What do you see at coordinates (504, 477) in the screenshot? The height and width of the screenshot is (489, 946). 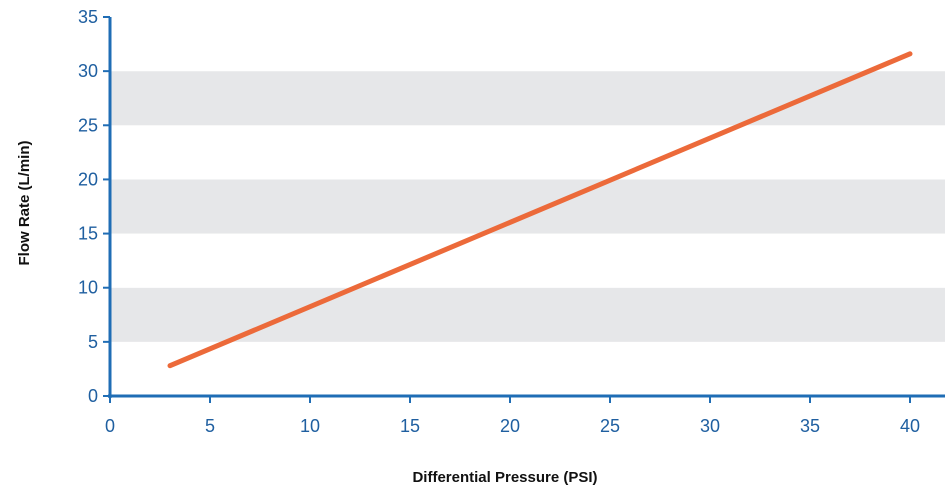 I see `x-axis-title: Differential Pressure (PSI)` at bounding box center [504, 477].